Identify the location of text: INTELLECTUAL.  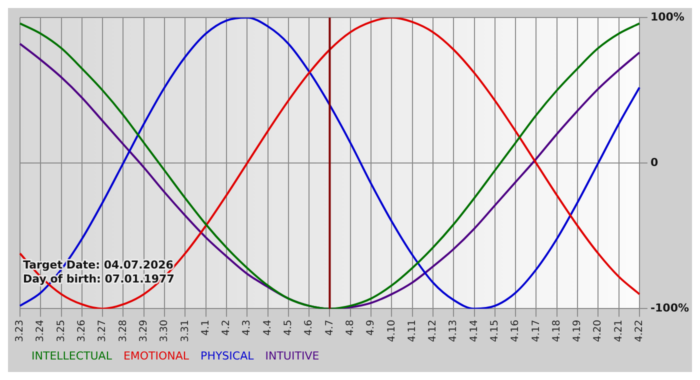
(72, 355).